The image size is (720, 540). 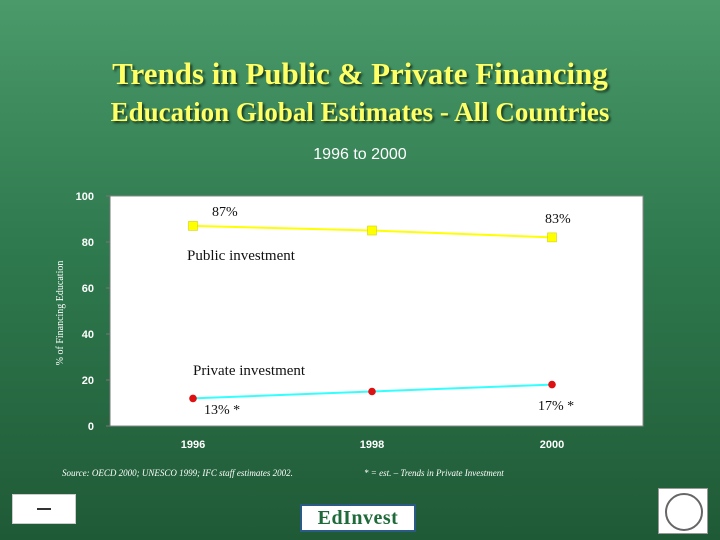 I want to click on x-tick-label: 1996, so click(x=193, y=445).